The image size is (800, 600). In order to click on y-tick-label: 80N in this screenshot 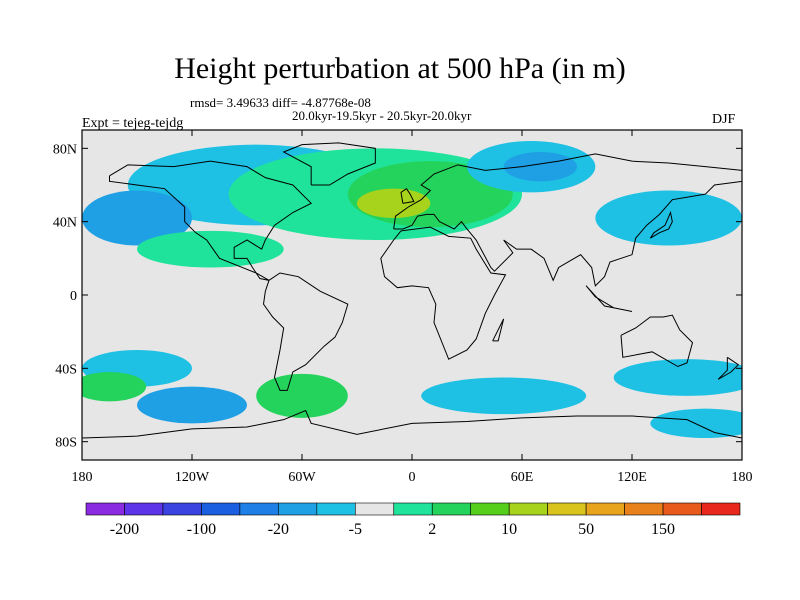, I will do `click(65, 149)`.